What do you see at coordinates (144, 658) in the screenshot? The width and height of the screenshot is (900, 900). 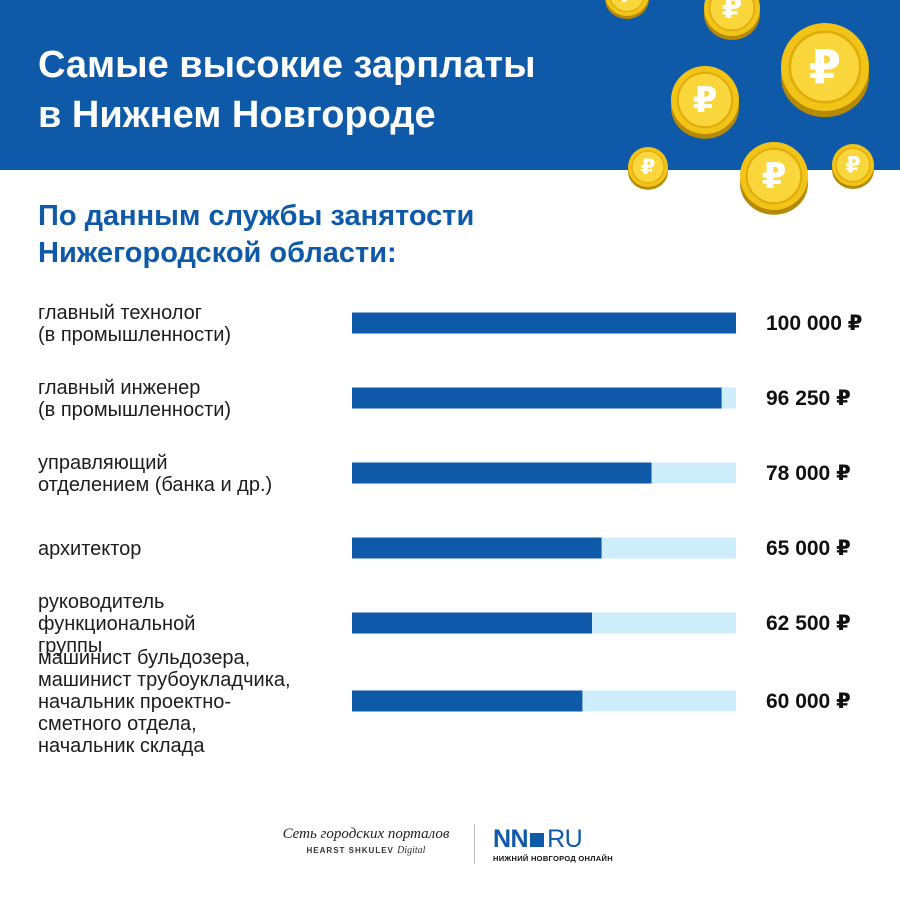 I see `category-label-line: машинист бульдозера,` at bounding box center [144, 658].